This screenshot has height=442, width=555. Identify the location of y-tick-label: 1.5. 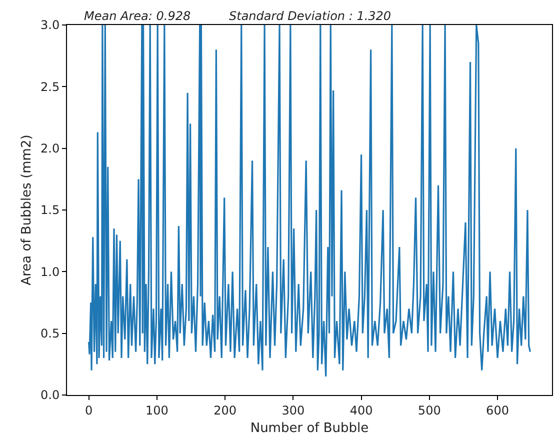
(50, 210).